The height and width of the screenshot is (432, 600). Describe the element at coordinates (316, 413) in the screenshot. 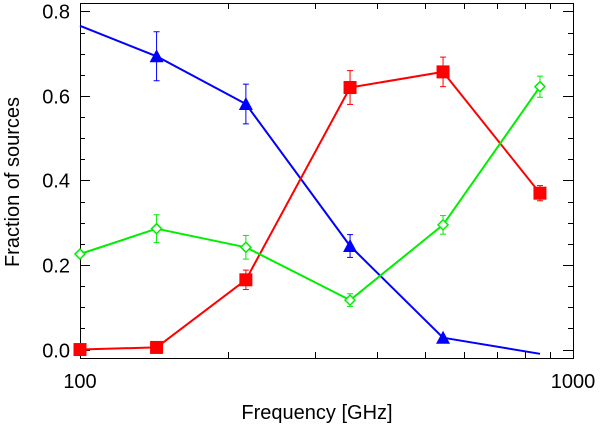

I see `x-axis-title: Frequency [GHz]` at that location.